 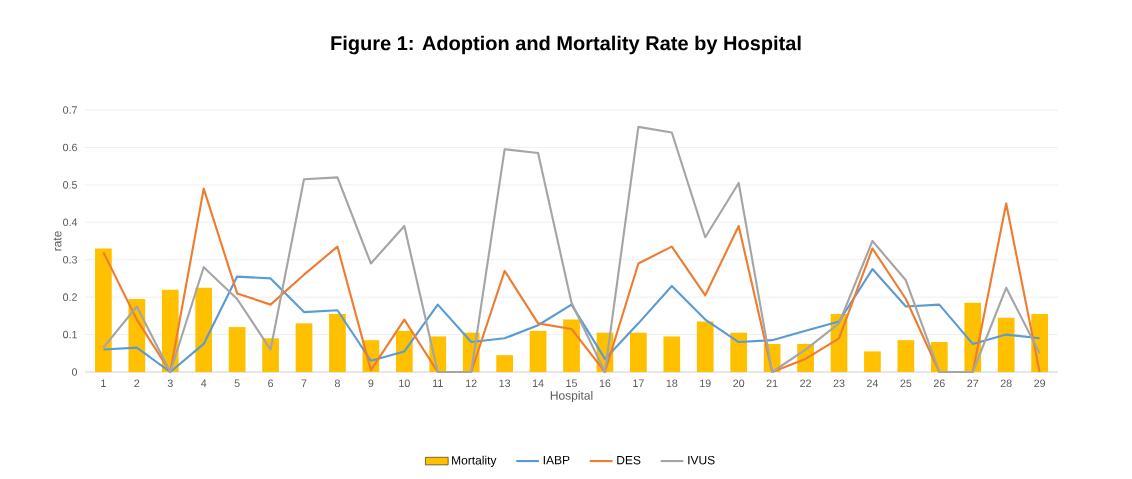 I want to click on y-tick-label: 0, so click(x=74, y=372).